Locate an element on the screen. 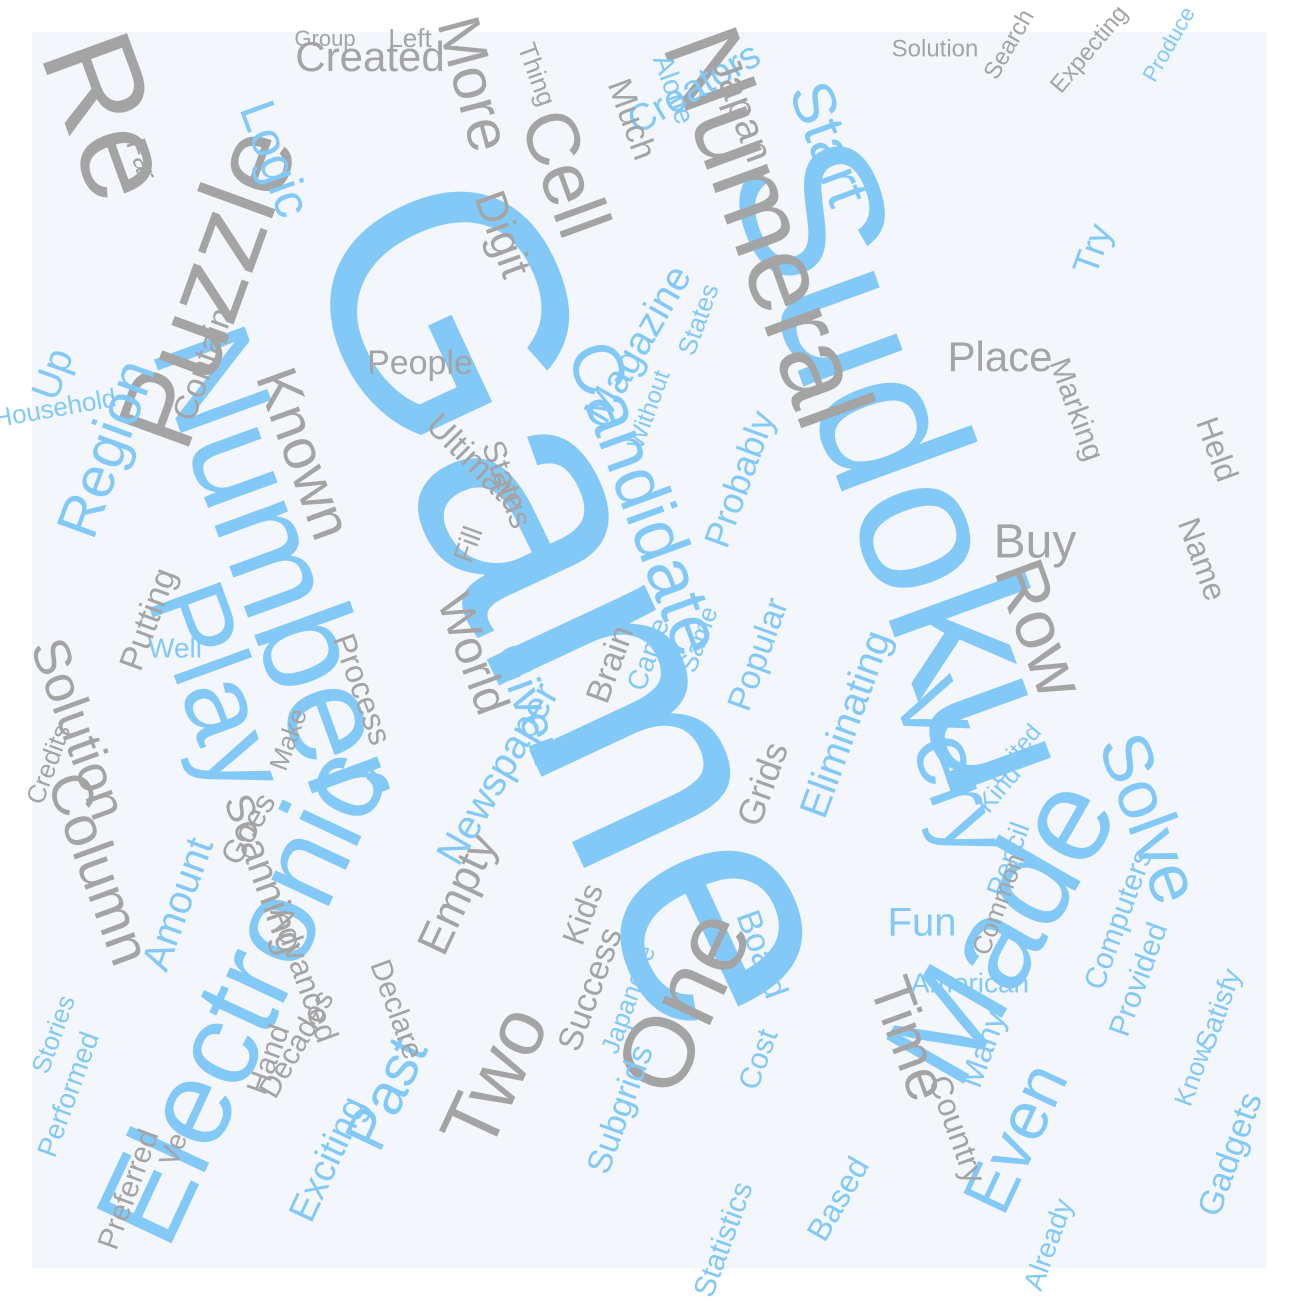 The width and height of the screenshot is (1299, 1300). word: Solution is located at coordinates (935, 48).